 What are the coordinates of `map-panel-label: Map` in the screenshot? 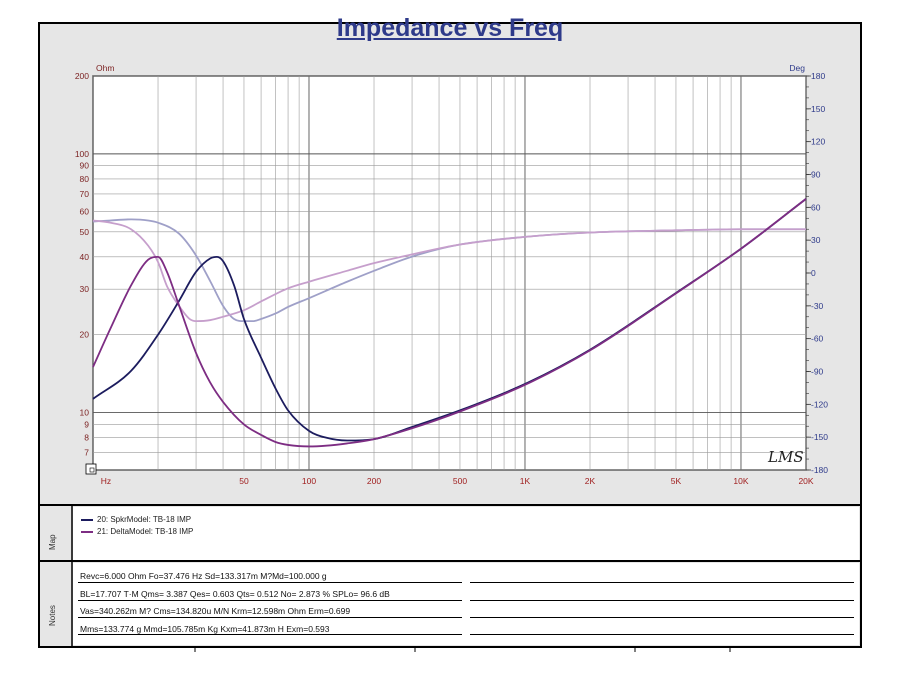 It's located at (52, 542).